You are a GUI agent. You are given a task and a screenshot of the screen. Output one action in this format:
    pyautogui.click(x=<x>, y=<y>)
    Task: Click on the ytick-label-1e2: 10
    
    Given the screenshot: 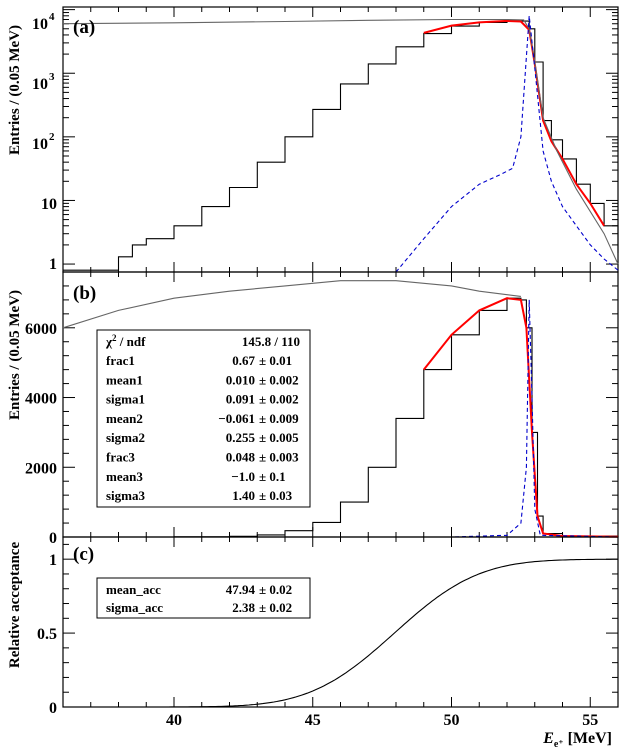 What is the action you would take?
    pyautogui.click(x=40, y=144)
    